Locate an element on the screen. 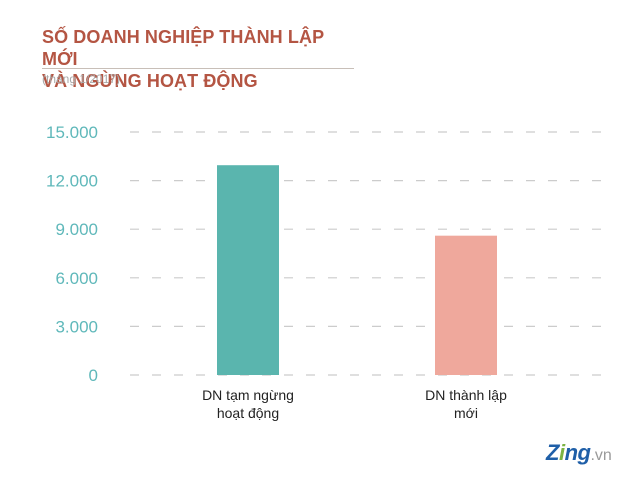 The width and height of the screenshot is (640, 480). x-axis-categories: DN tạm ngừng hoạt động DN thành lập mới is located at coordinates (354, 404).